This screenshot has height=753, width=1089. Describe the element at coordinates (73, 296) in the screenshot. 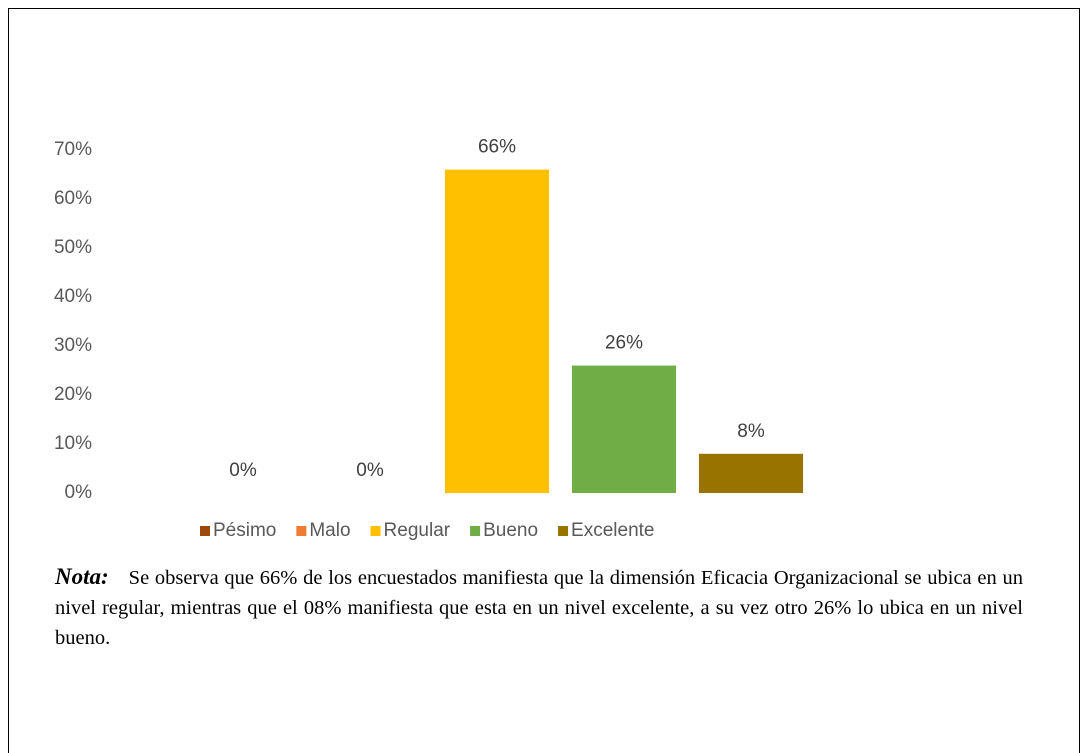

I see `y-tick-label: 40%` at that location.